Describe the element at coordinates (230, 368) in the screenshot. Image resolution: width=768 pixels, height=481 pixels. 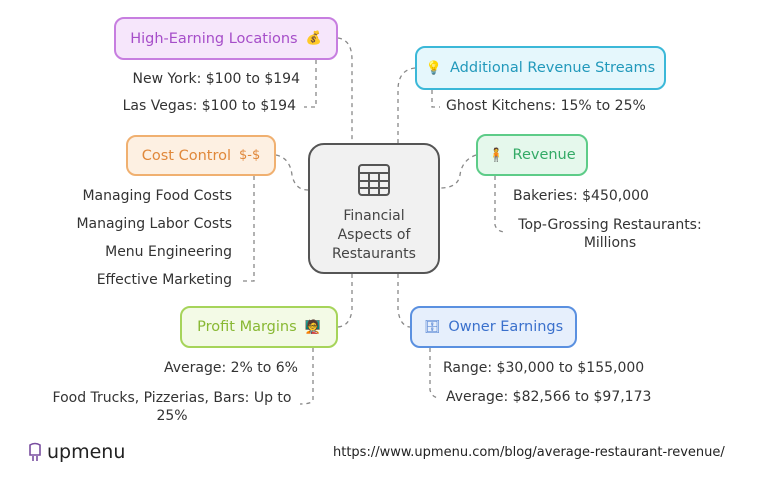
I see `list-item: Average: 2% to 6%` at that location.